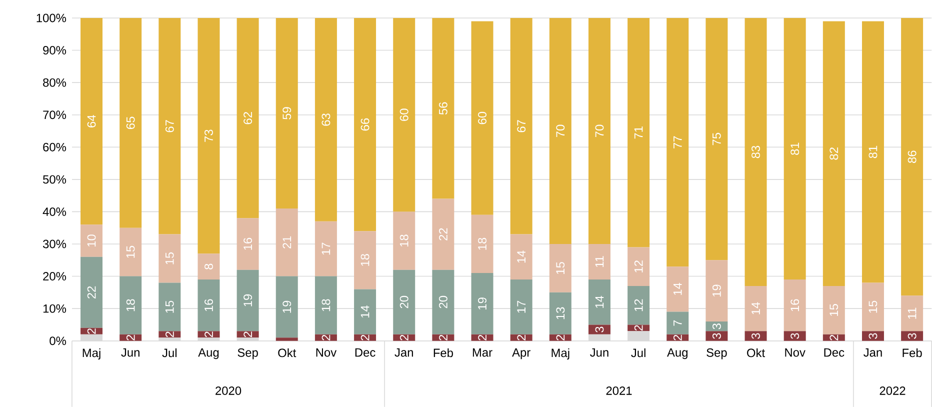 Image resolution: width=932 pixels, height=407 pixels. I want to click on data-label: 8, so click(208, 267).